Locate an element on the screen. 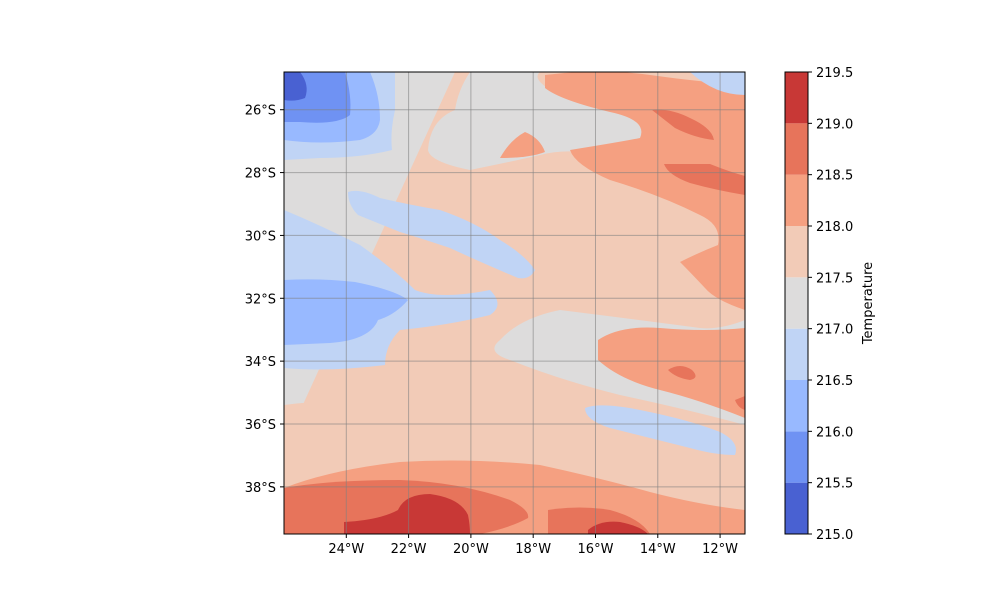  y-axis-ticks: 26°S 28°S 30°S 32°S 34°S 36°S 38°S is located at coordinates (264, 300).